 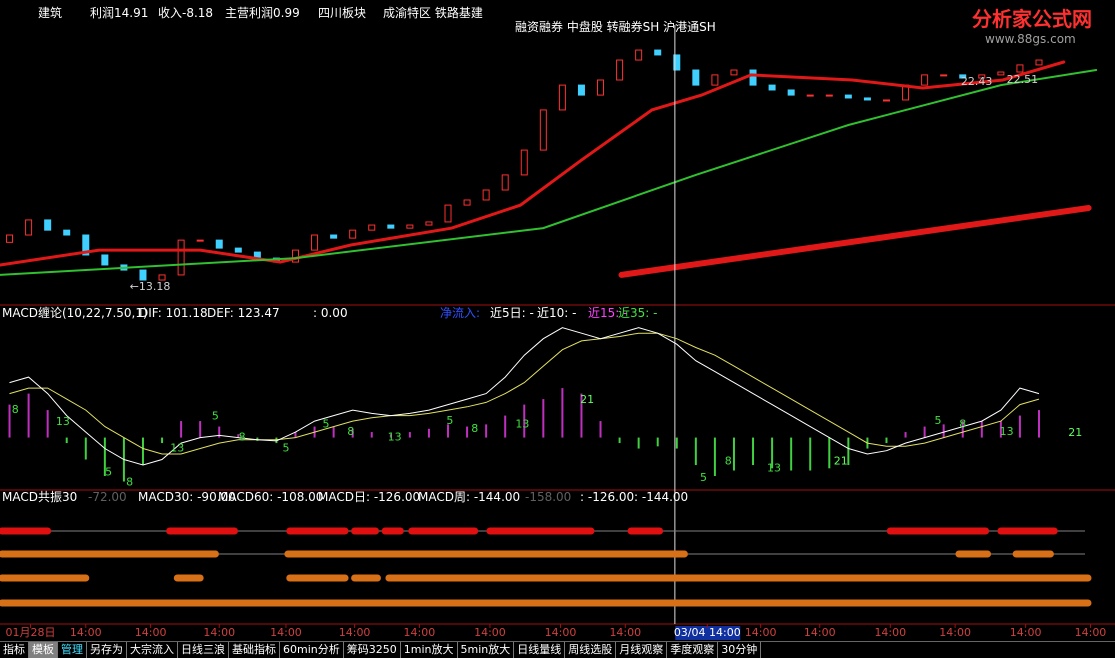 I want to click on stock-name: 建筑, so click(x=50, y=13).